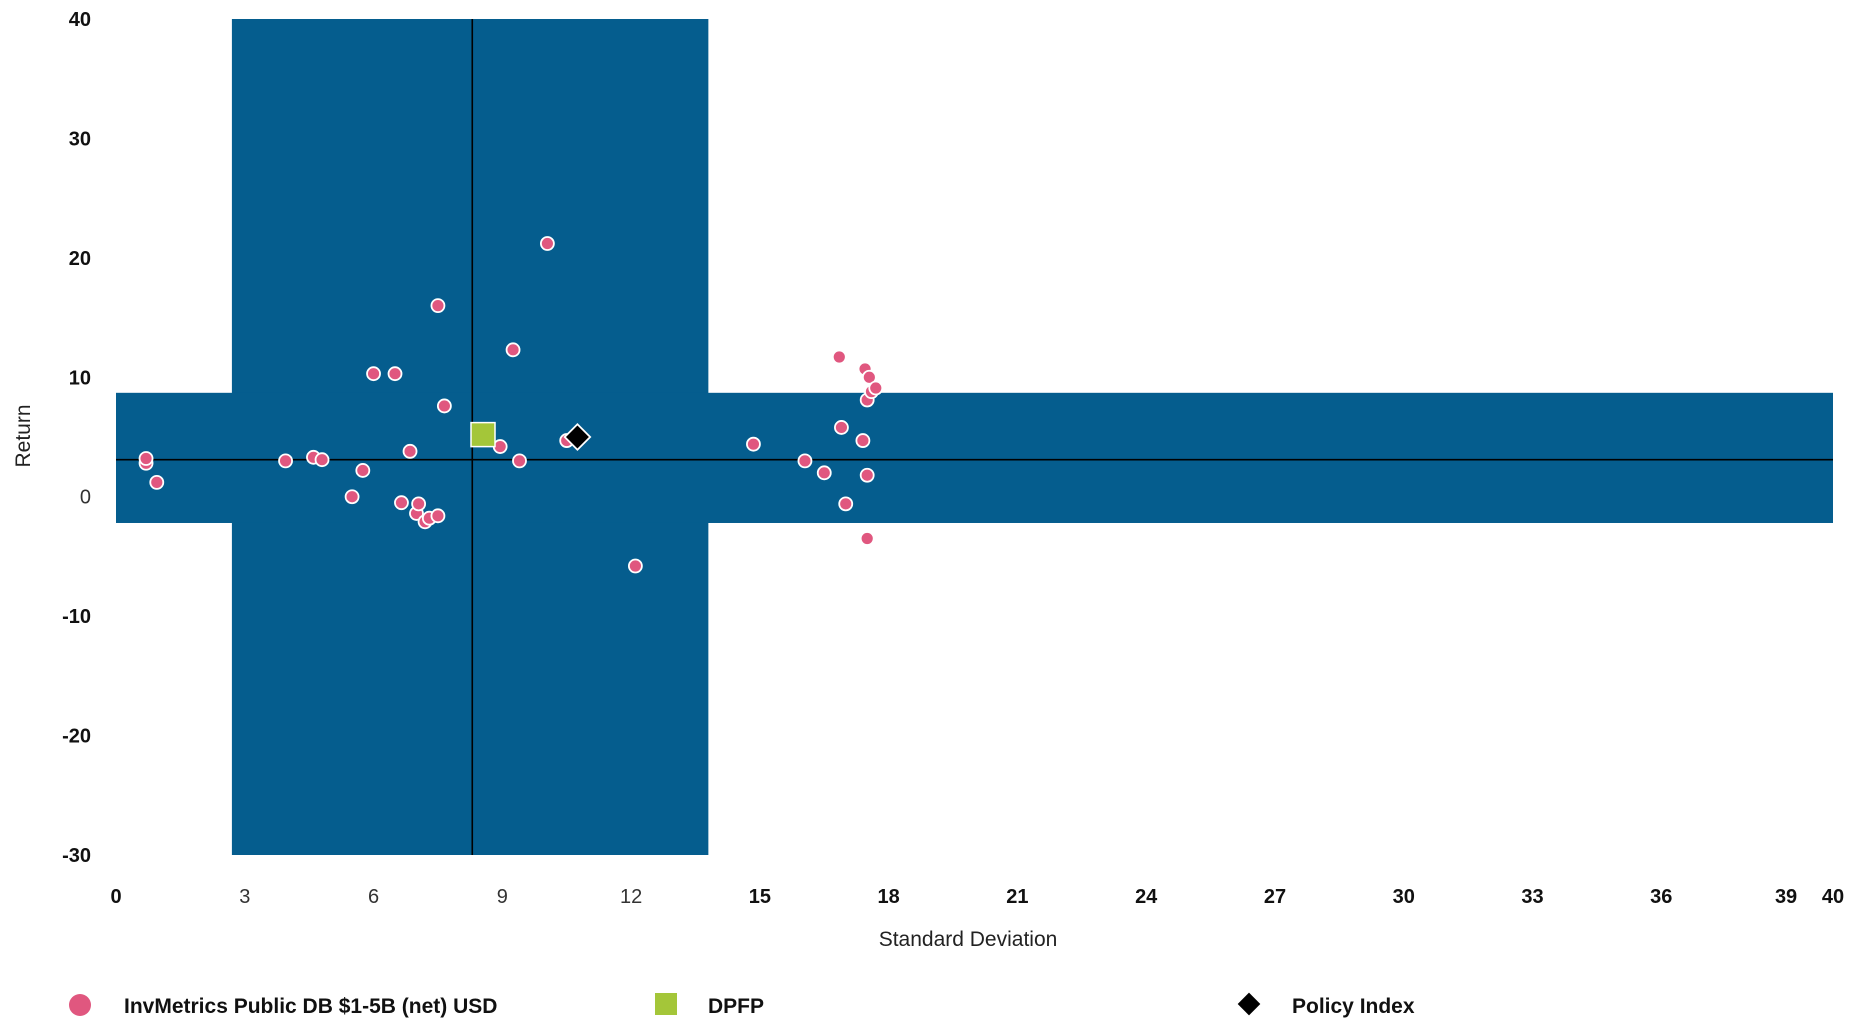  What do you see at coordinates (80, 20) in the screenshot?
I see `y-tick-label: 40` at bounding box center [80, 20].